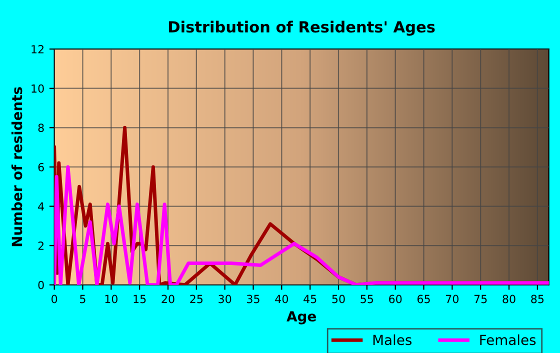 This screenshot has width=560, height=353. What do you see at coordinates (83, 299) in the screenshot?
I see `x-tick-label: 5` at bounding box center [83, 299].